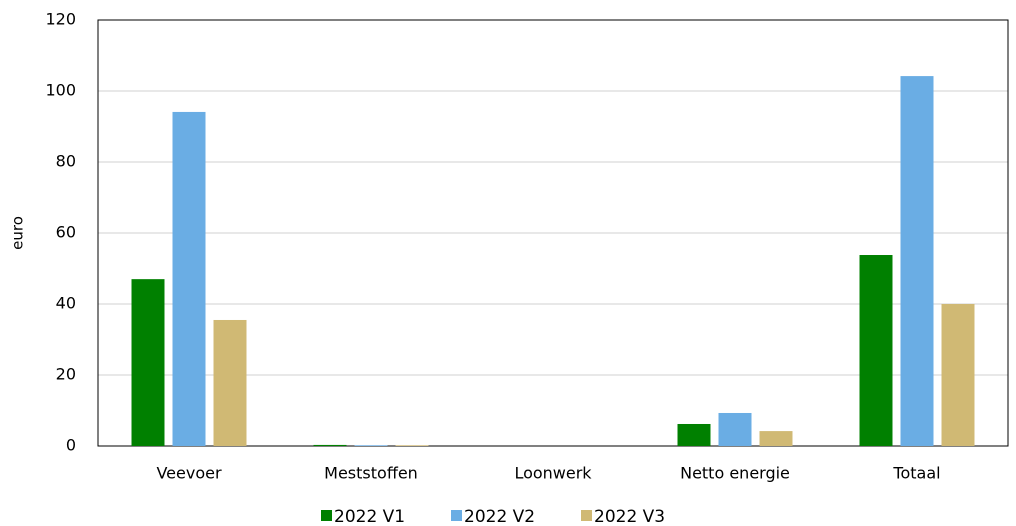 The height and width of the screenshot is (526, 1016). I want to click on y-tick-label: 20, so click(66, 374).